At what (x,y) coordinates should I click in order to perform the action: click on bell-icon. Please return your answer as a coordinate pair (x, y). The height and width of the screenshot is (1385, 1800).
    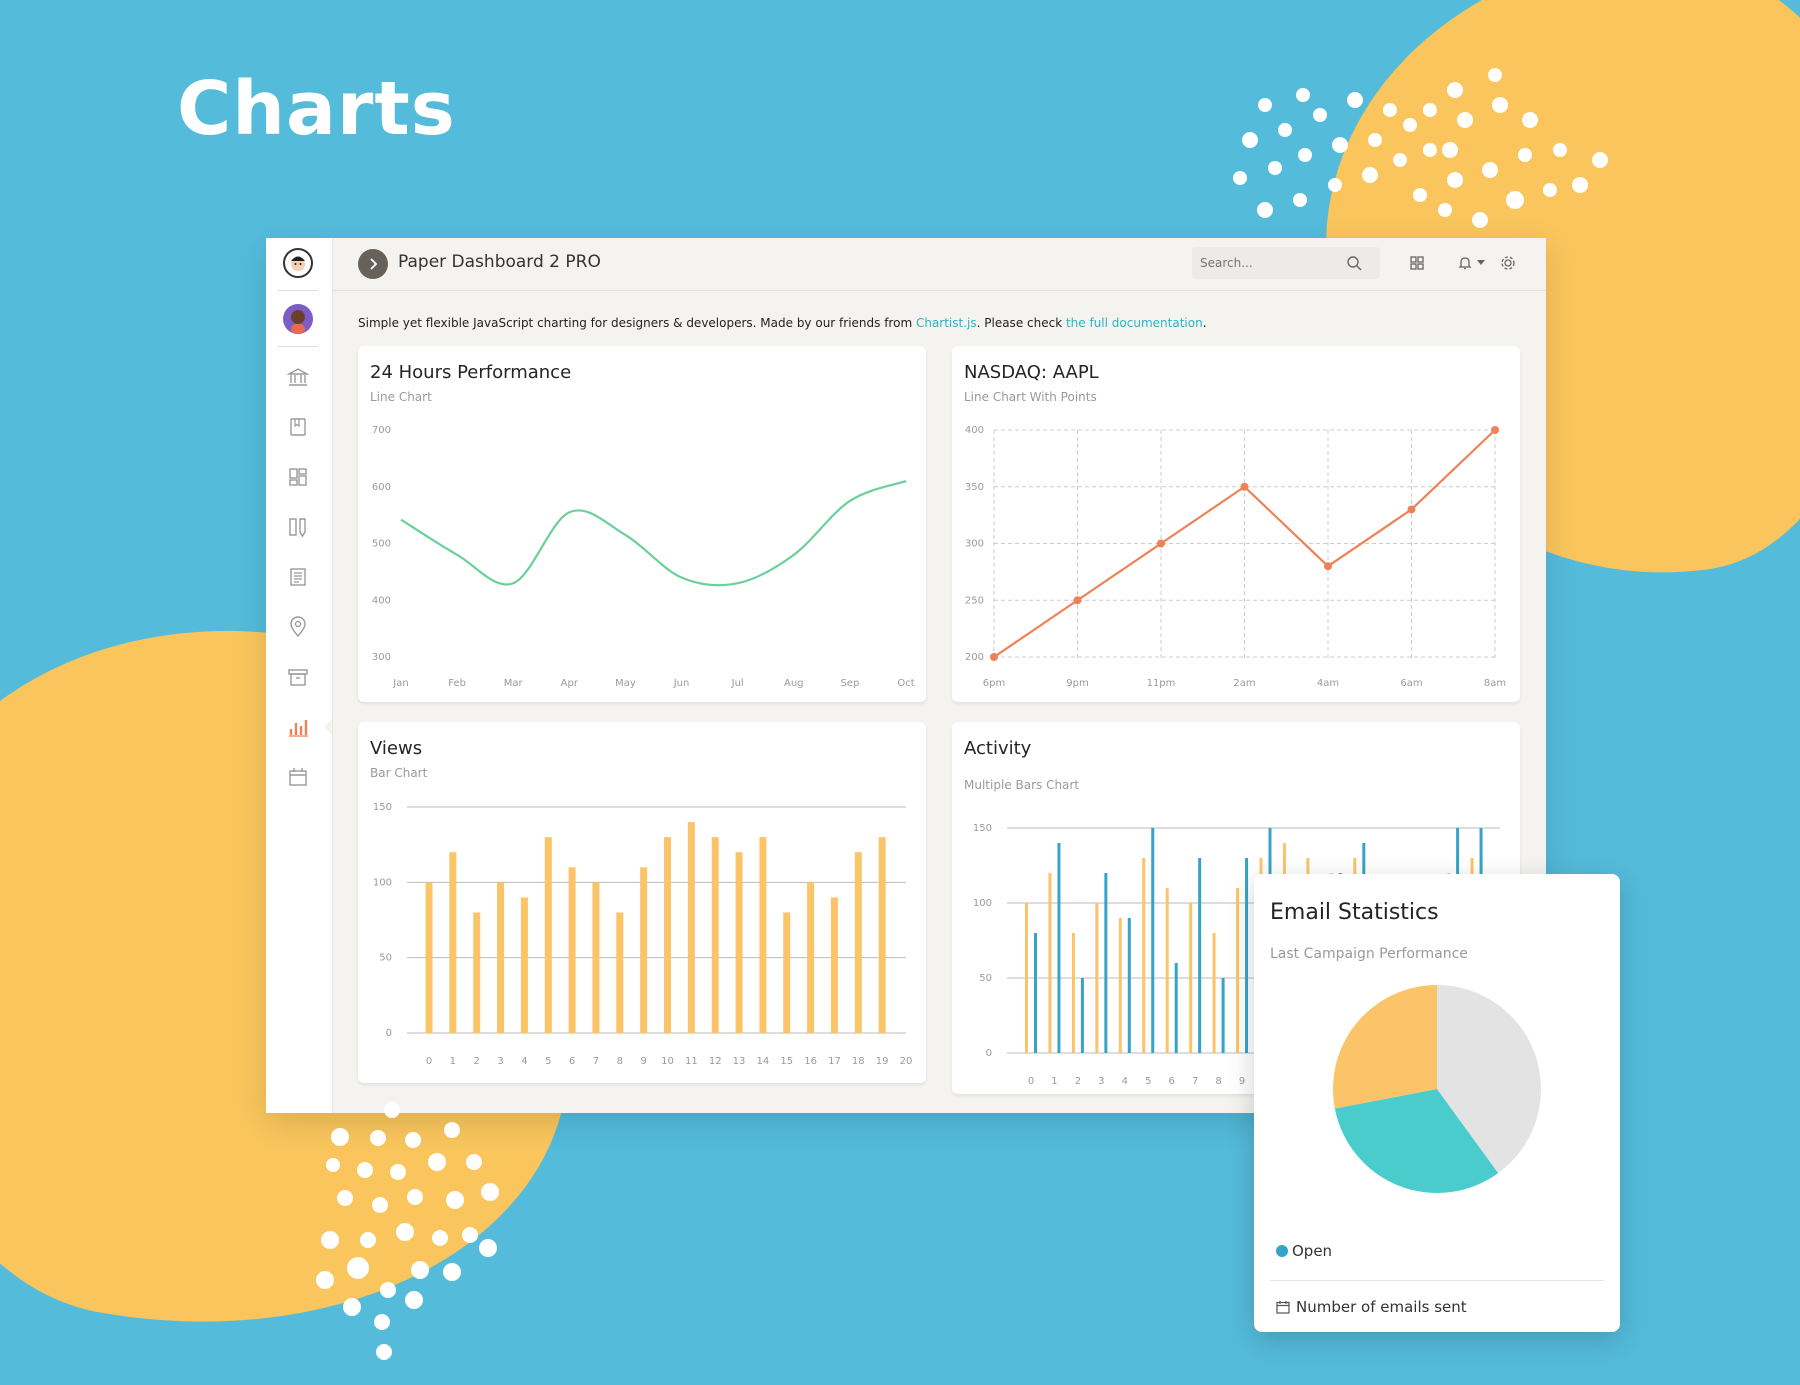
    Looking at the image, I should click on (1465, 263).